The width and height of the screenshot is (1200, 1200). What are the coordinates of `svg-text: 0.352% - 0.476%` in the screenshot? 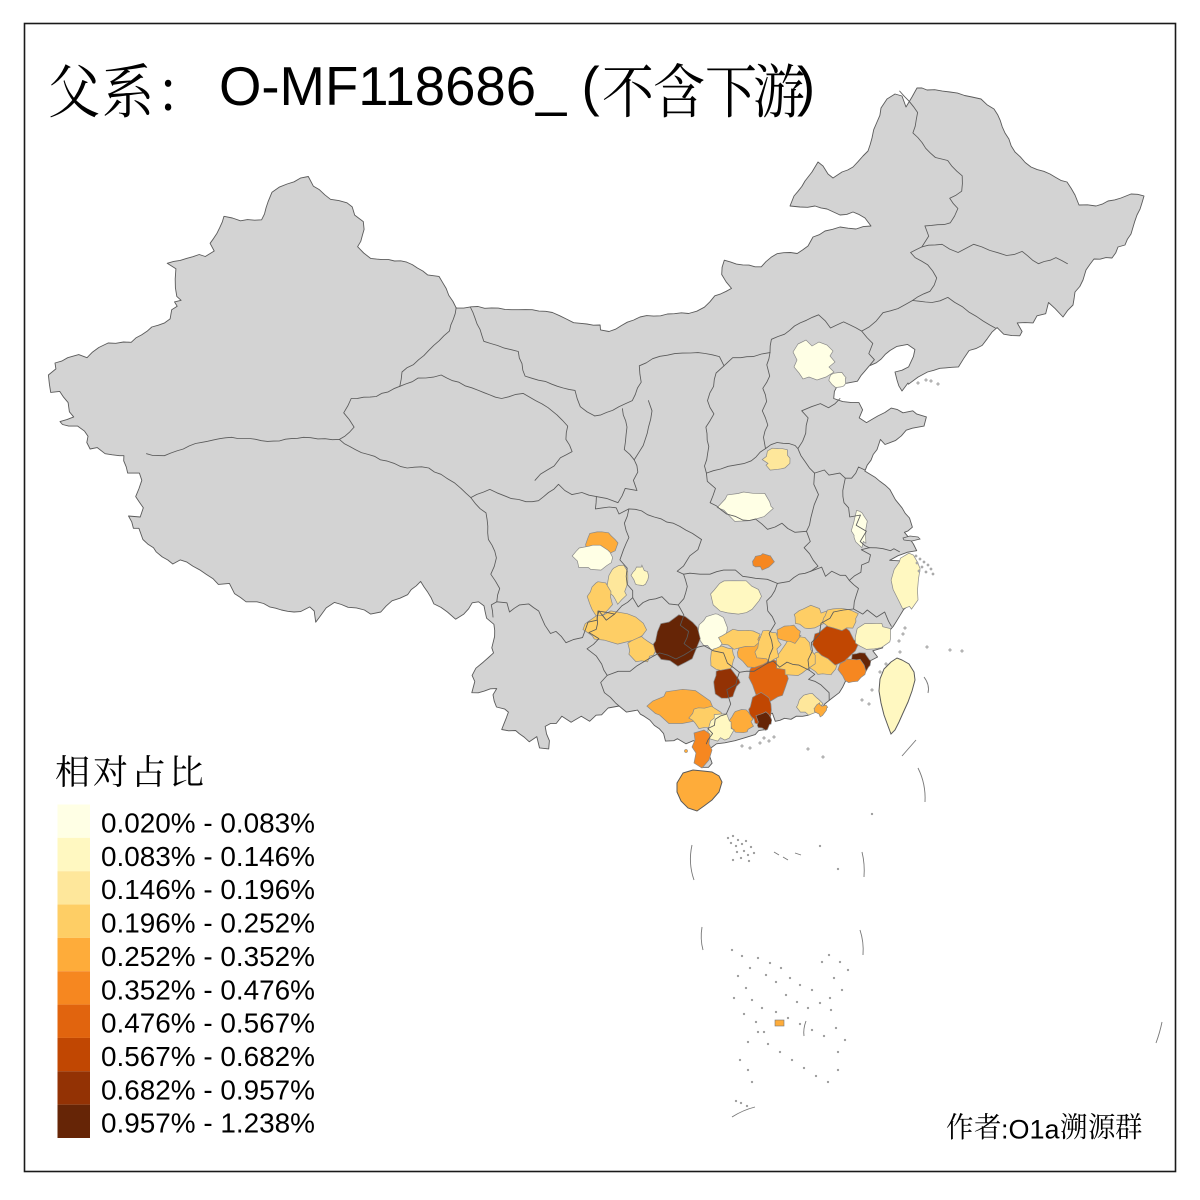 It's located at (208, 989).